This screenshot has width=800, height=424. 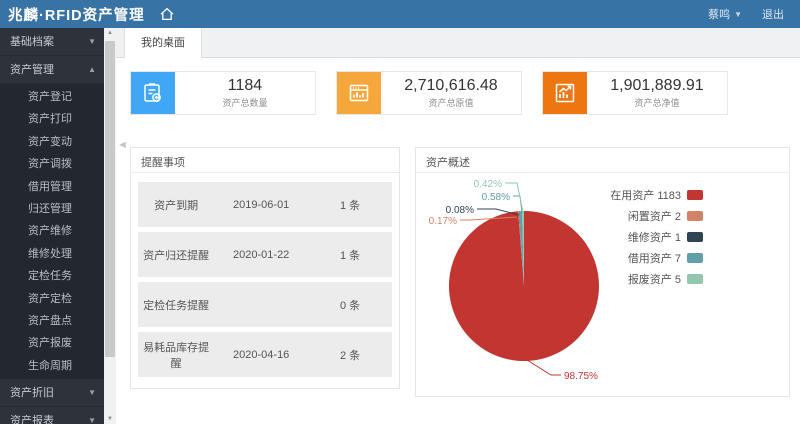 I want to click on sidebar-item: 资产变动, so click(x=50, y=141).